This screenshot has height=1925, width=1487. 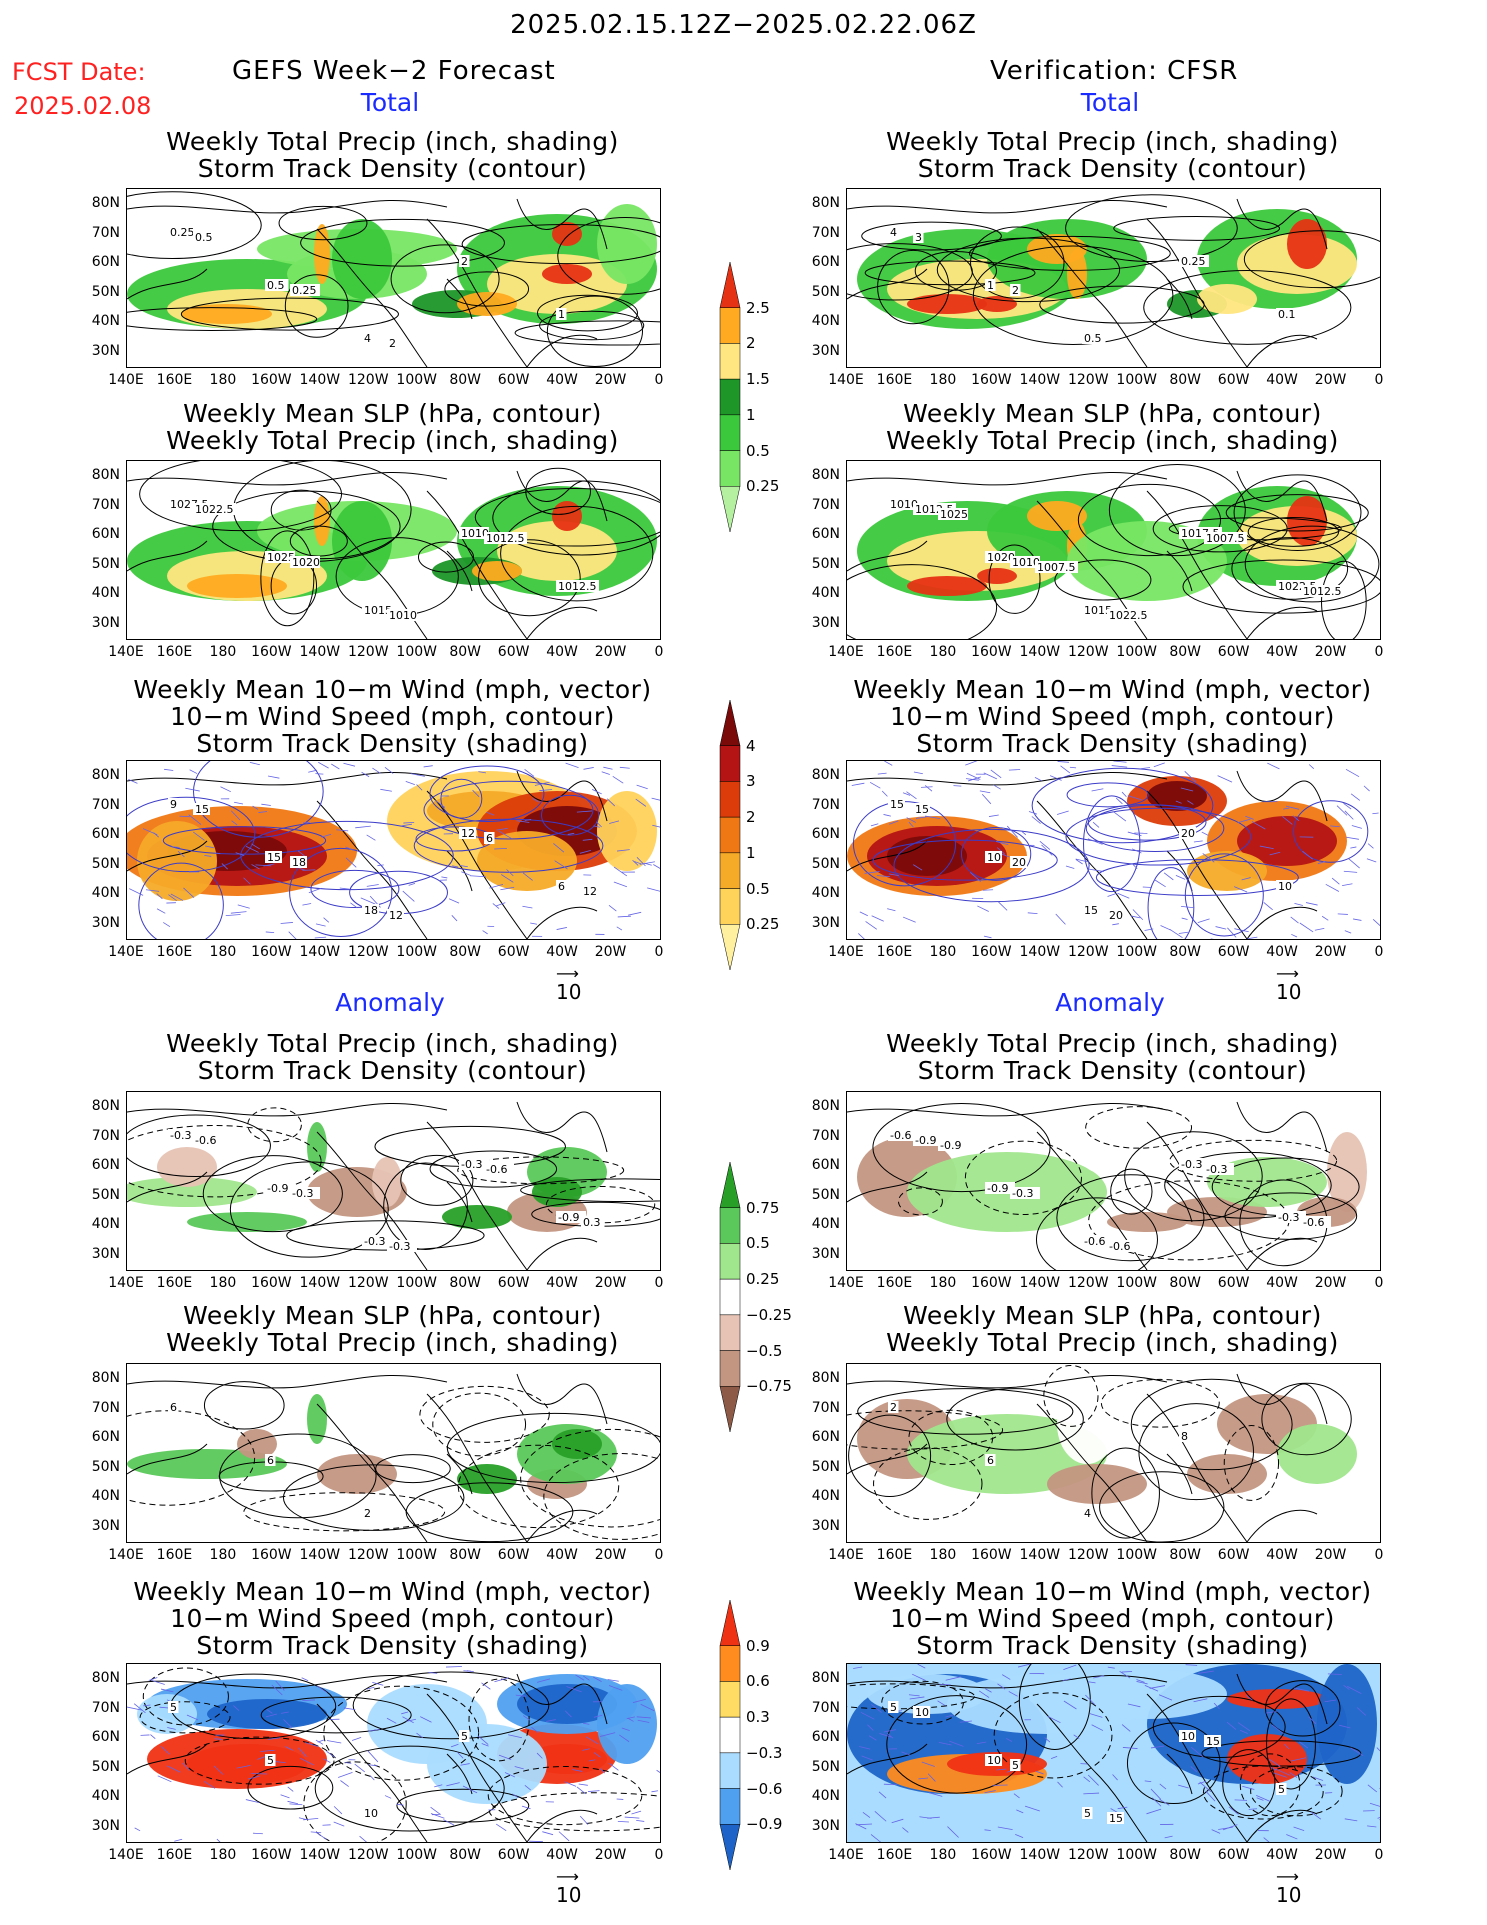 What do you see at coordinates (173, 1407) in the screenshot?
I see `gefs-anom-slp-contour-label-0: 6` at bounding box center [173, 1407].